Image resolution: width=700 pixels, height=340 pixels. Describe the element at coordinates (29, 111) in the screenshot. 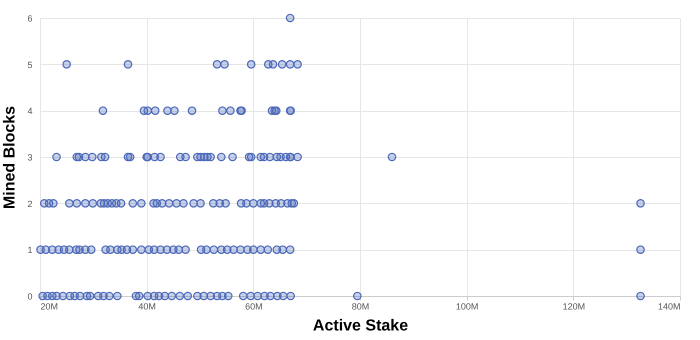

I see `y-tick-label: 4` at that location.